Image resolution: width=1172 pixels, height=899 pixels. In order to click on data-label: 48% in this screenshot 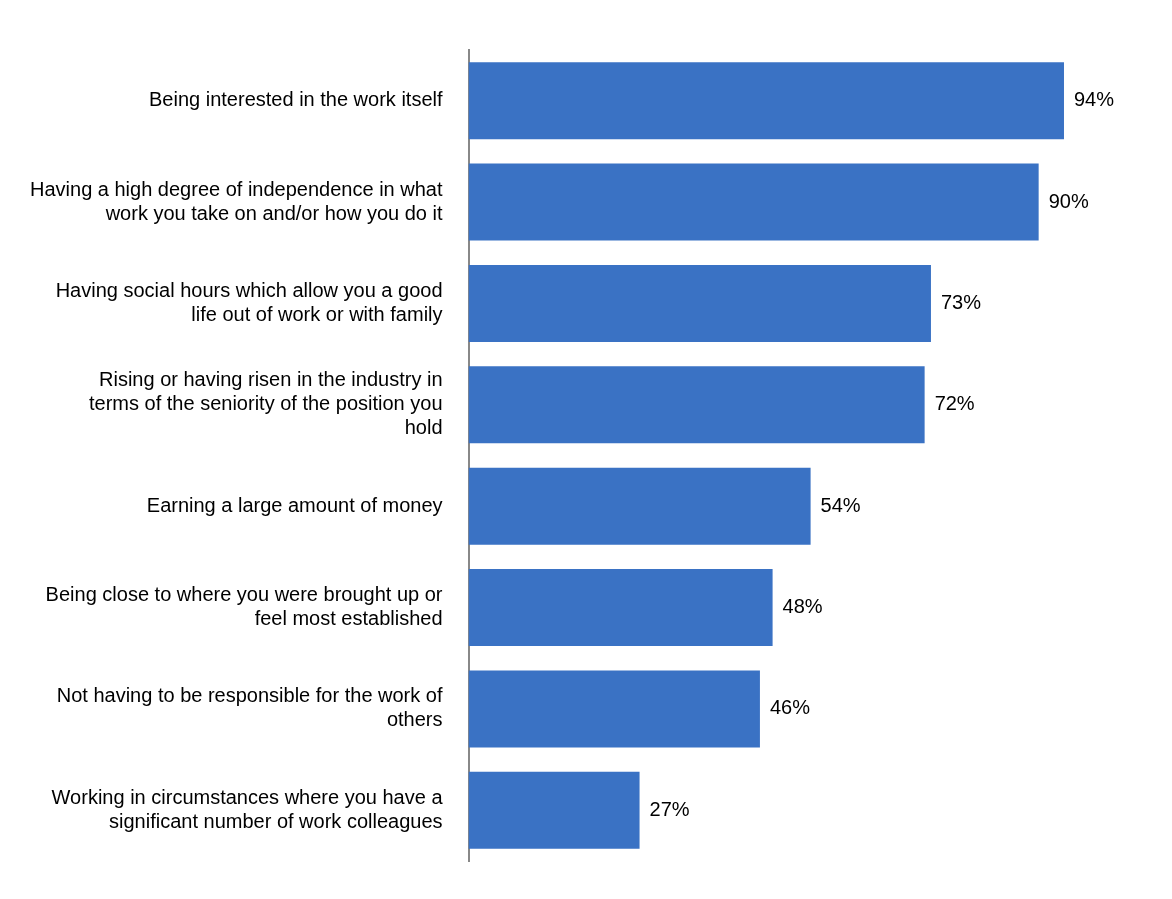, I will do `click(802, 606)`.